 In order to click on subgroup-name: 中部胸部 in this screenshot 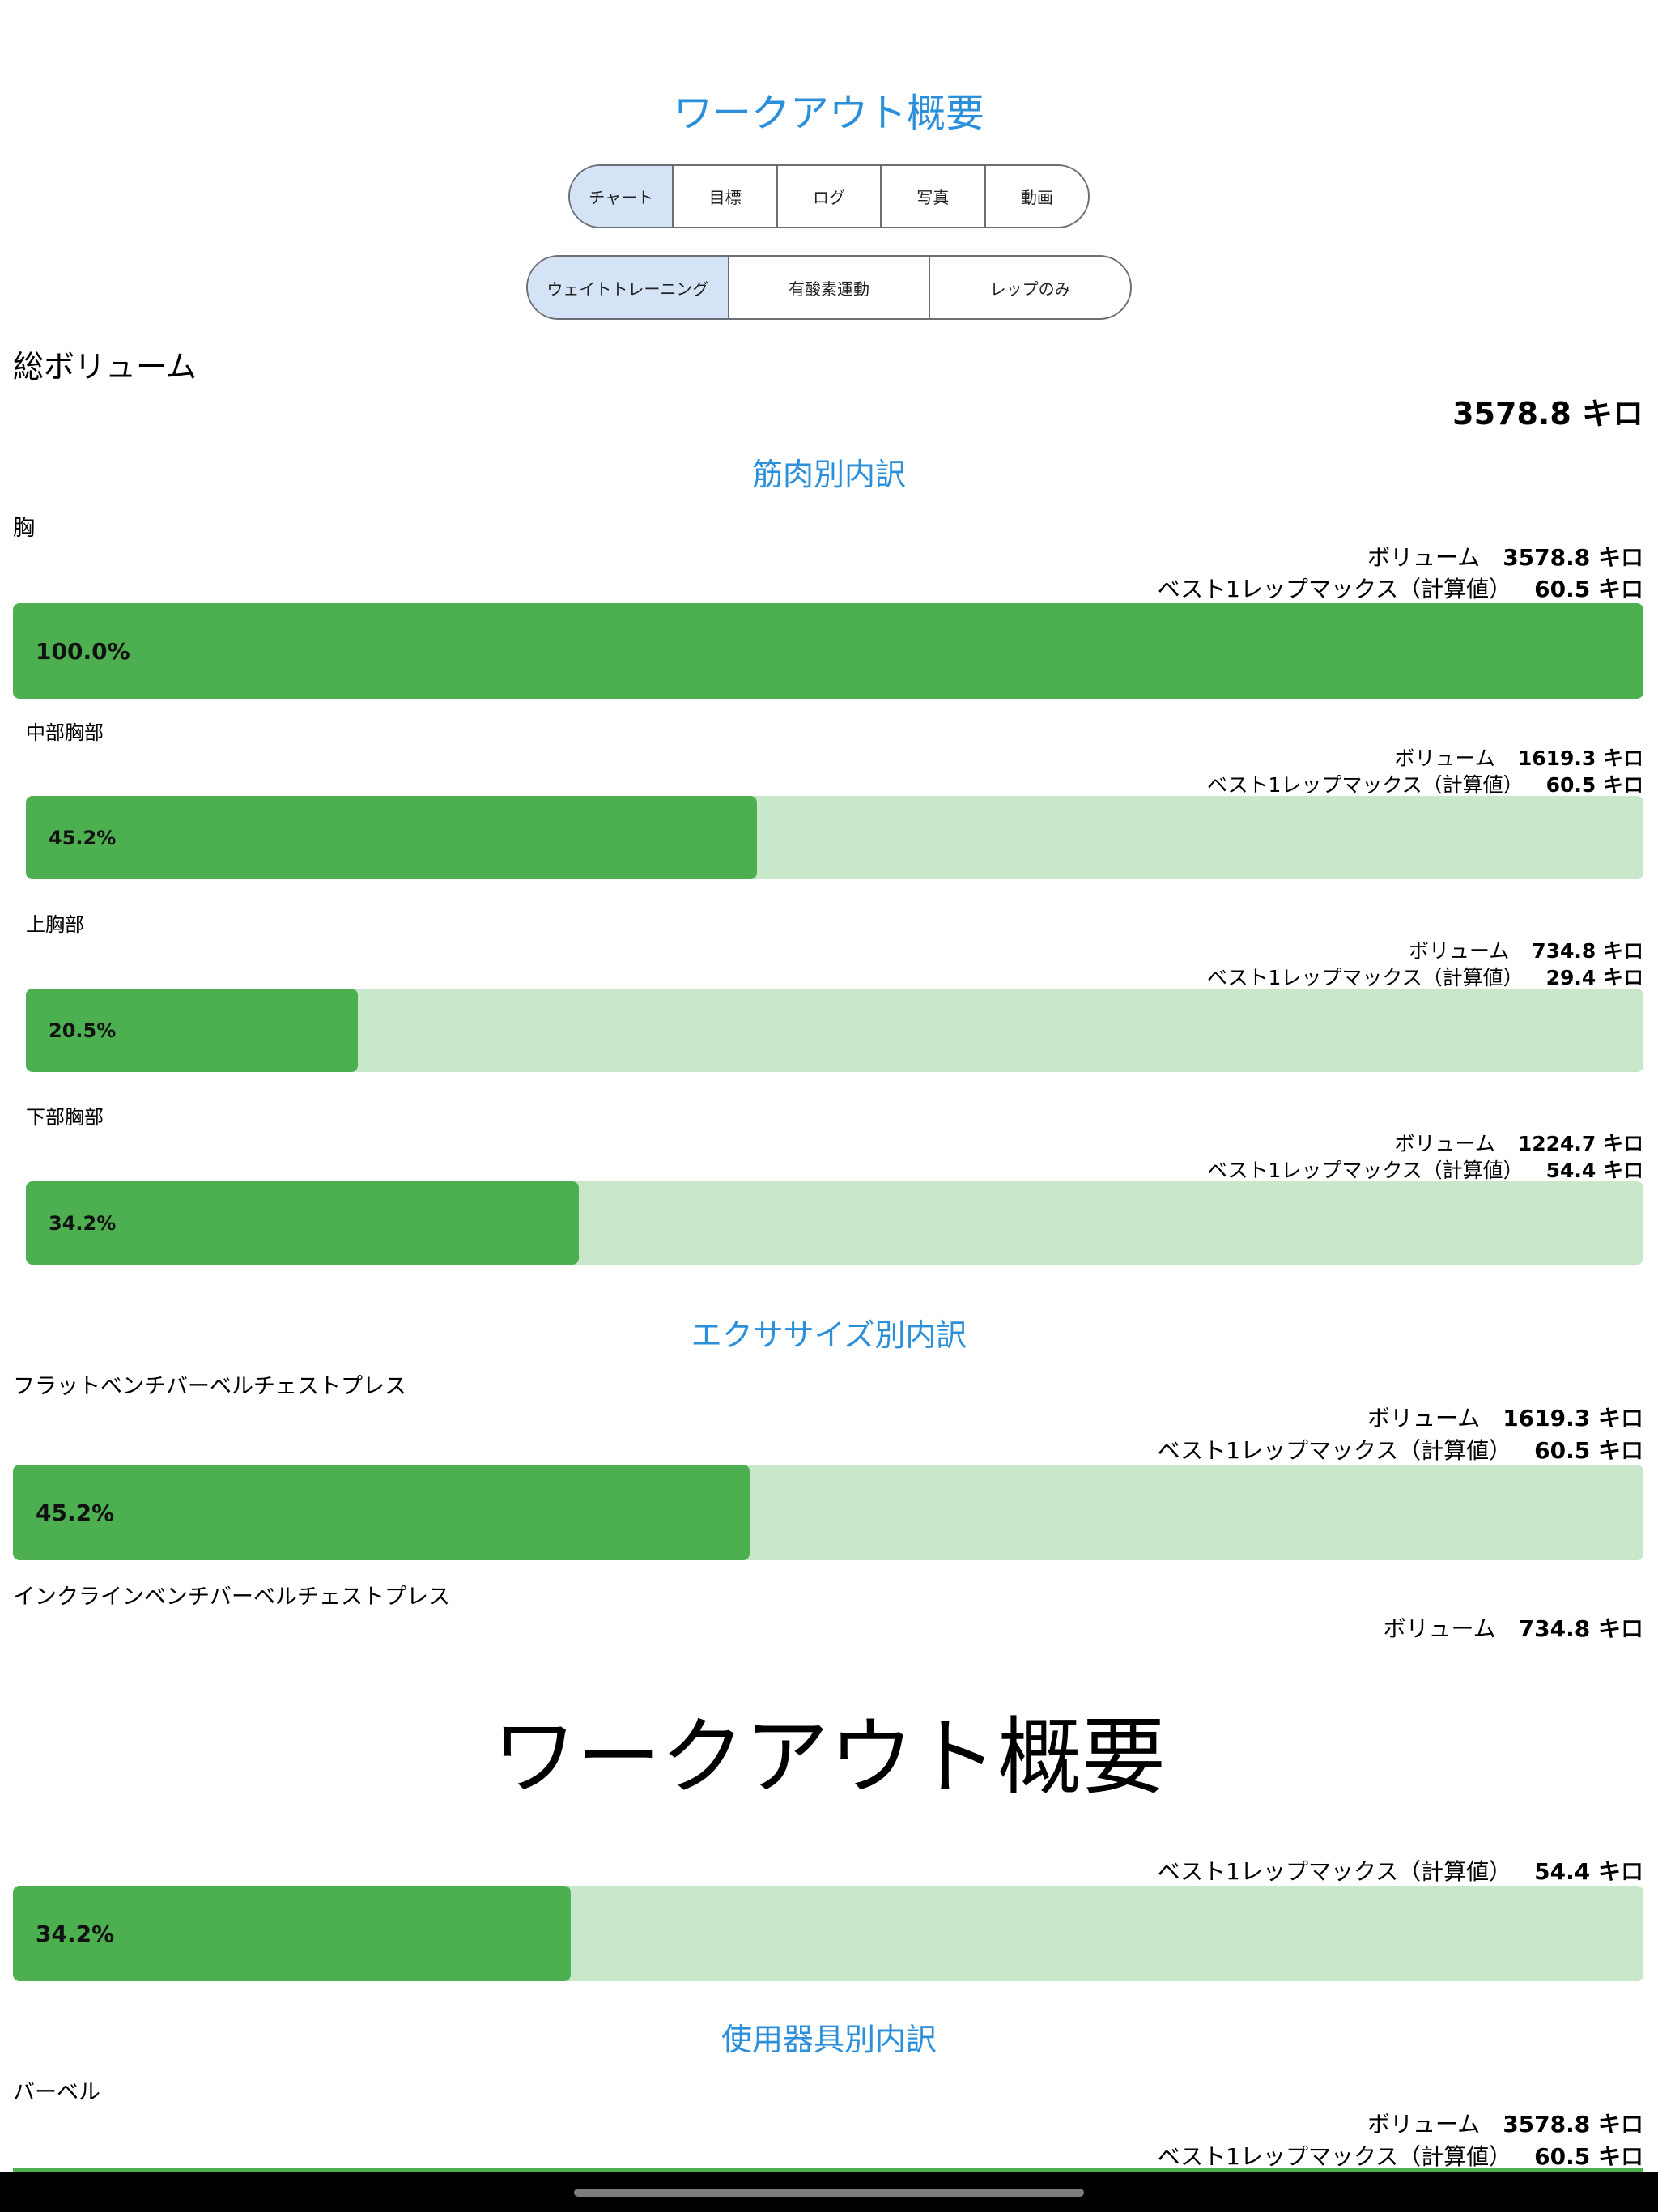, I will do `click(65, 732)`.